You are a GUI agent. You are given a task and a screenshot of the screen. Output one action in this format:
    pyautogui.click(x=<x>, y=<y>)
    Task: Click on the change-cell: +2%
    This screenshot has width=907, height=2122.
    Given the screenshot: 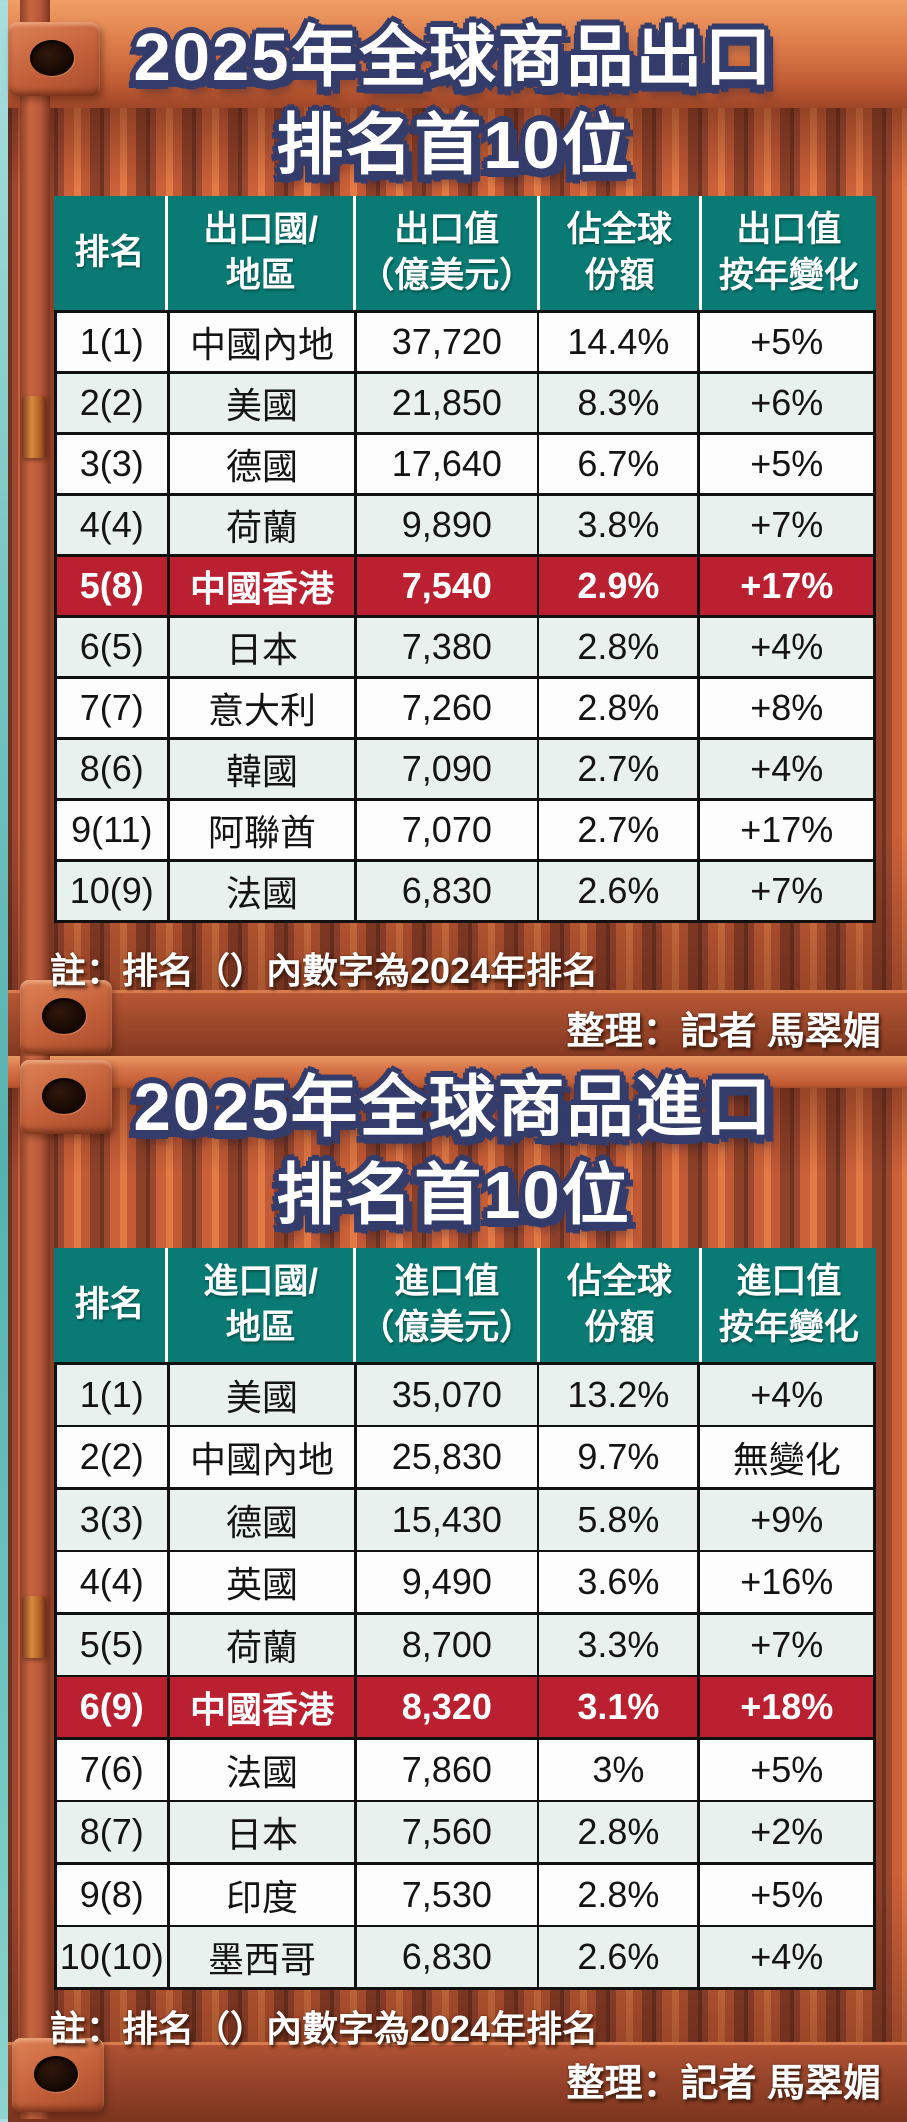 What is the action you would take?
    pyautogui.click(x=786, y=1832)
    